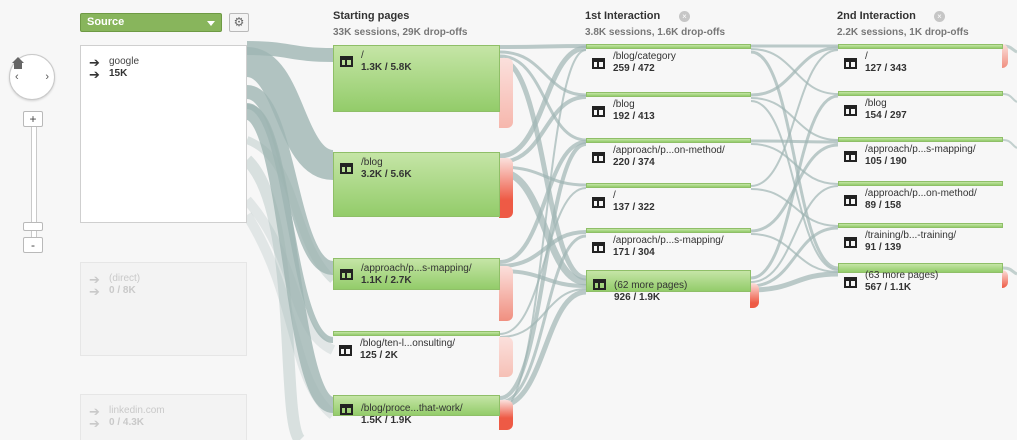 The width and height of the screenshot is (1017, 440). I want to click on gear-icon: ⚙, so click(239, 22).